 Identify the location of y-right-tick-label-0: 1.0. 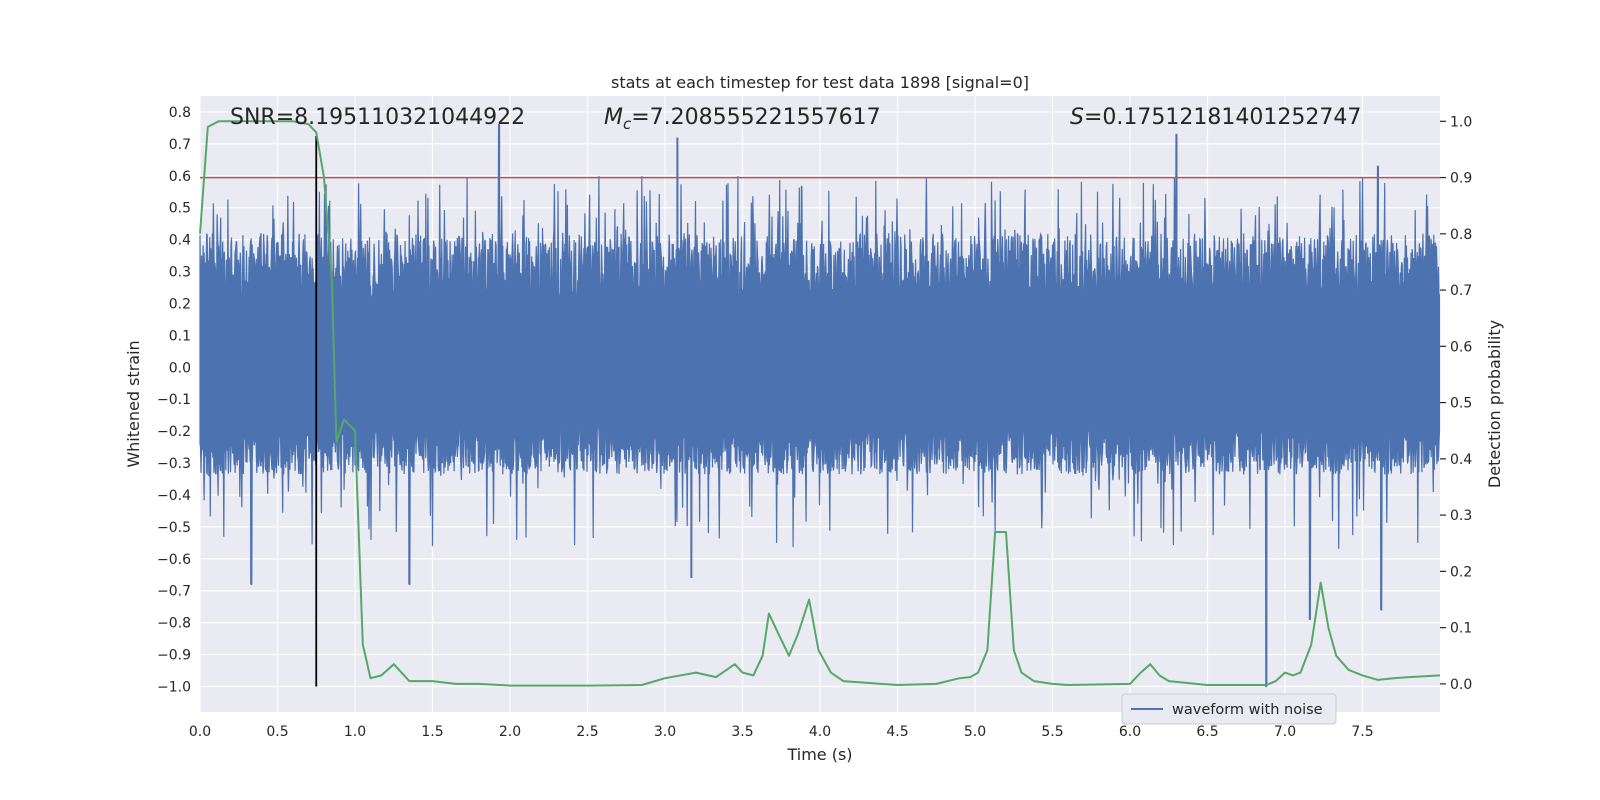
(1461, 122).